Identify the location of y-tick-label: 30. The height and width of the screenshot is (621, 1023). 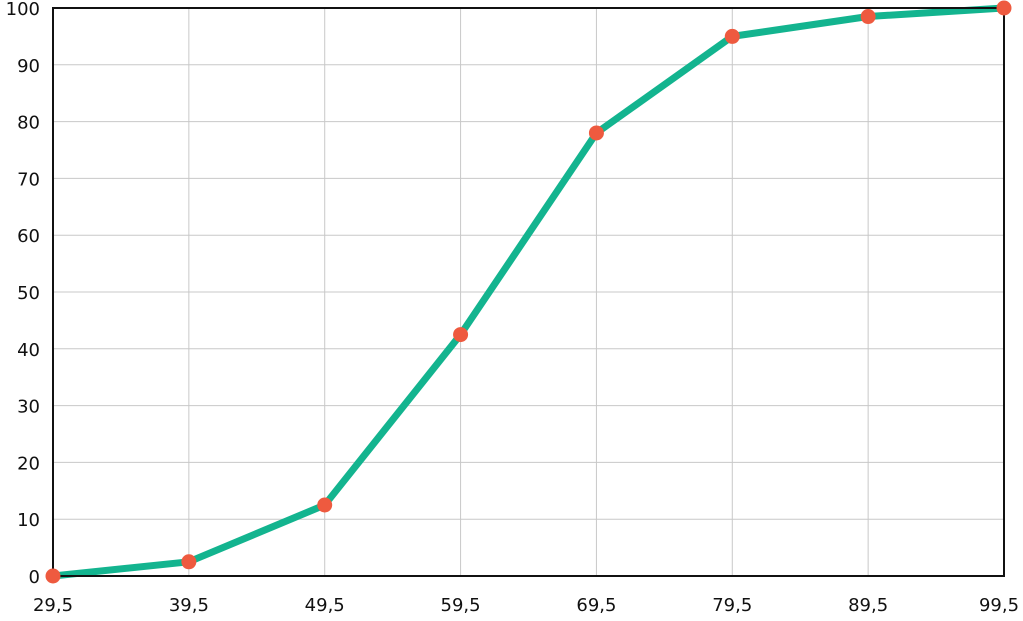
(28, 407).